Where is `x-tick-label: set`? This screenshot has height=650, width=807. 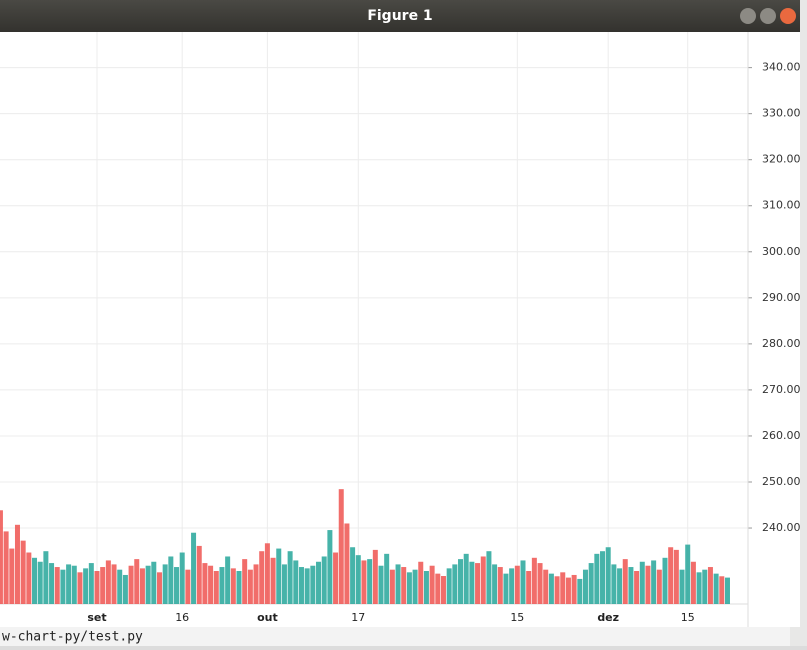 x-tick-label: set is located at coordinates (96, 617).